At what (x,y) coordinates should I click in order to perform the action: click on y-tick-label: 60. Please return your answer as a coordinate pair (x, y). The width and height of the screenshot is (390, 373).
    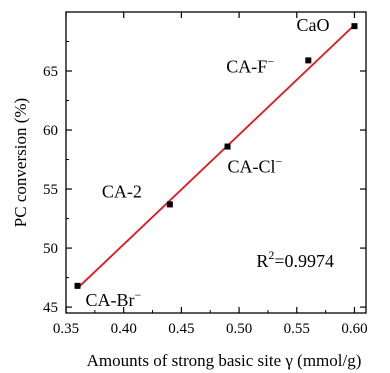
    Looking at the image, I should click on (50, 131).